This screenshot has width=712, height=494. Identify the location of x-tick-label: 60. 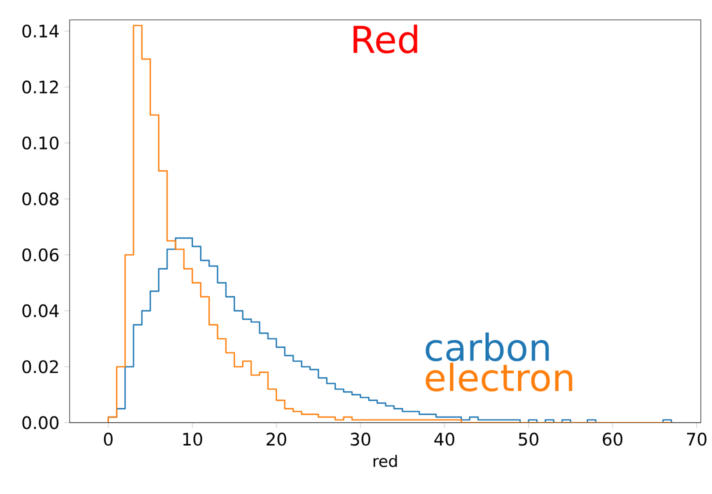
(612, 439).